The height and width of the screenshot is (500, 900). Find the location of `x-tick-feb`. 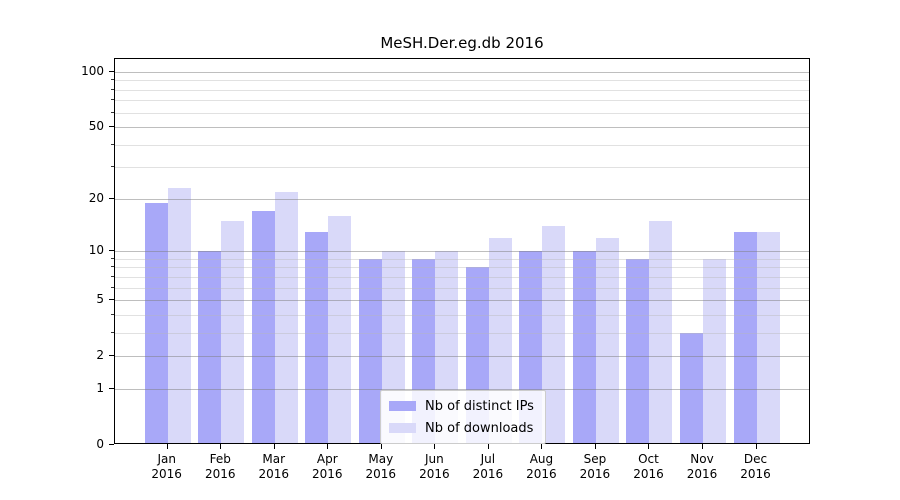

x-tick-feb is located at coordinates (221, 446).